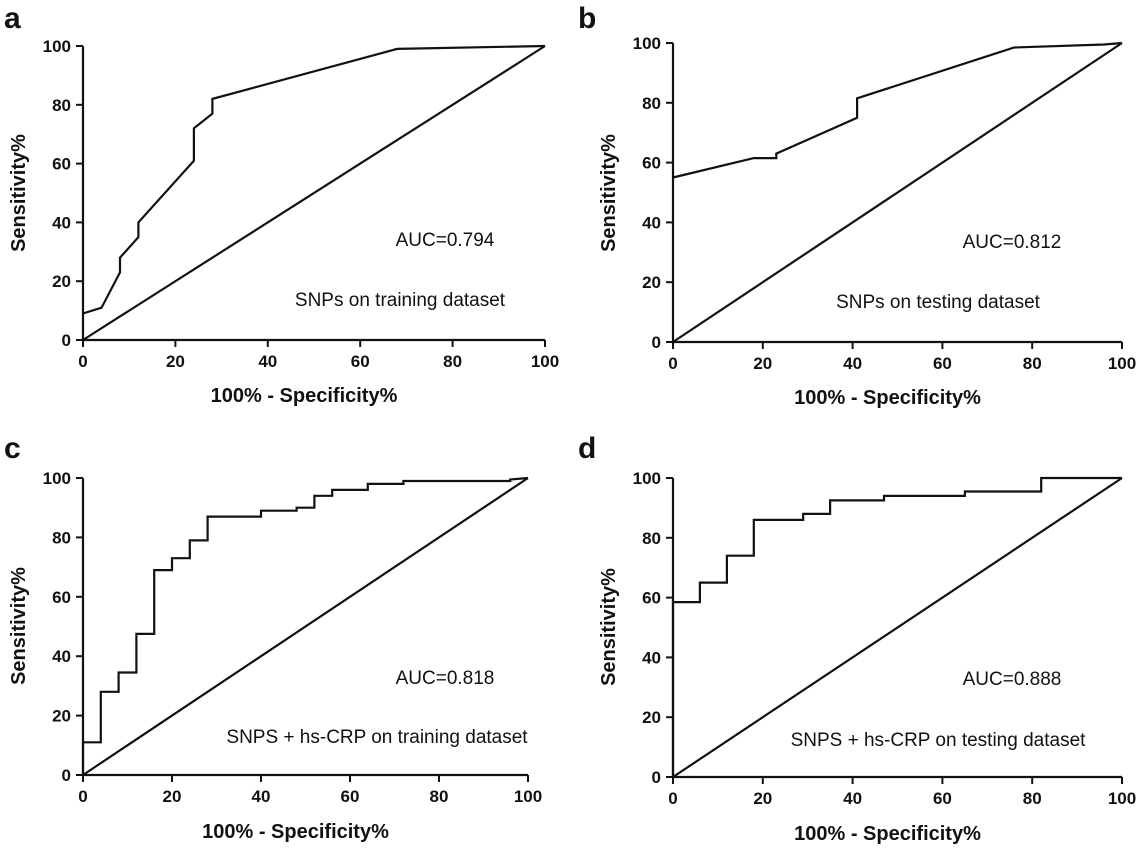 This screenshot has height=858, width=1142. What do you see at coordinates (12, 448) in the screenshot?
I see `panel-letter: c` at bounding box center [12, 448].